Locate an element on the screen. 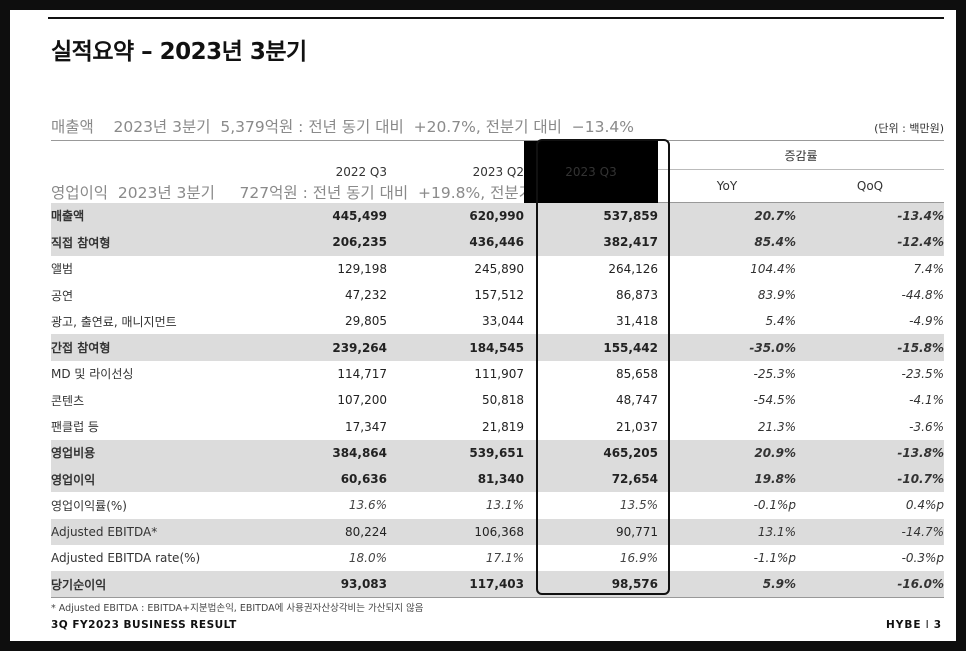 Image resolution: width=966 pixels, height=651 pixels. cell-2022-q3: 29,805 is located at coordinates (366, 321).